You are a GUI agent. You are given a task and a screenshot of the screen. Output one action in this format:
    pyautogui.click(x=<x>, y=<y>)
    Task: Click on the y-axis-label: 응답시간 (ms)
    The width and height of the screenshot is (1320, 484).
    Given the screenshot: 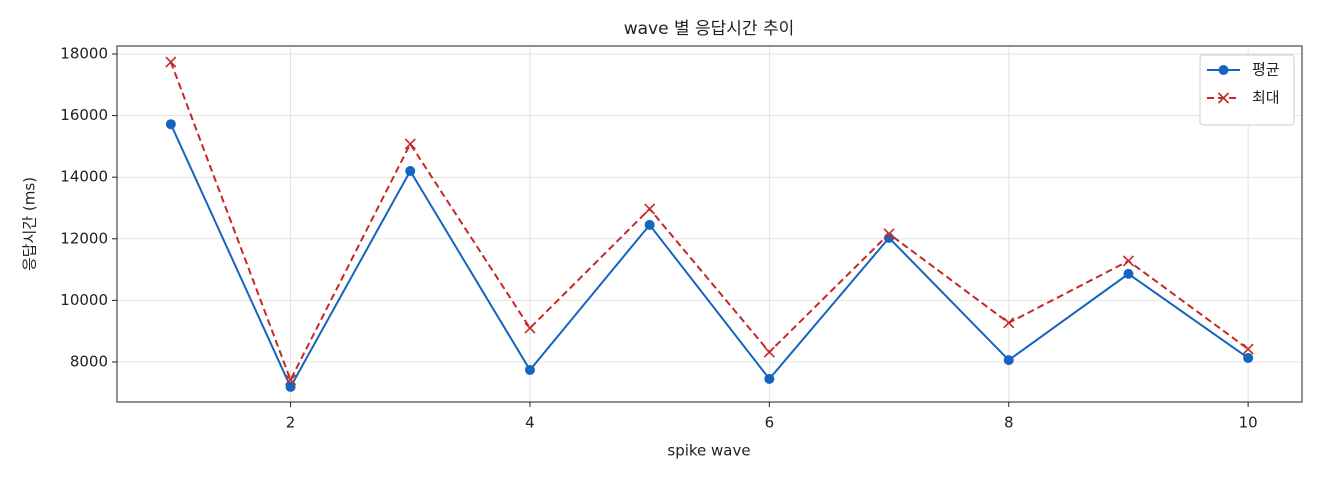 What is the action you would take?
    pyautogui.click(x=30, y=224)
    